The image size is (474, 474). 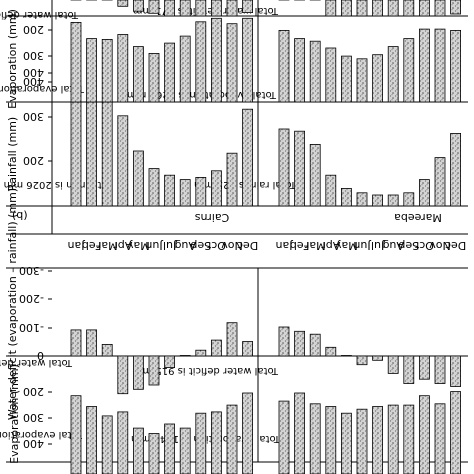 I want to click on panel-label: (b), so click(x=20, y=215).